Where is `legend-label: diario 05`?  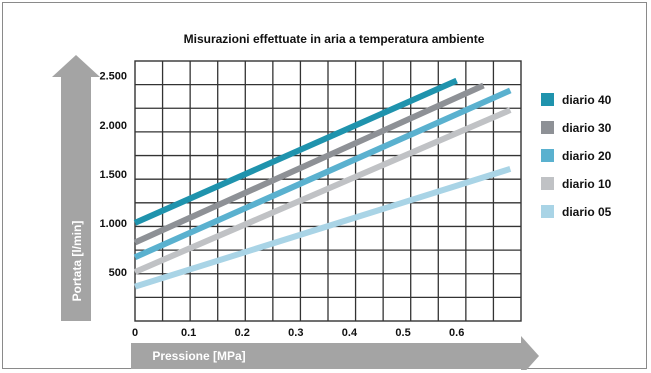 legend-label: diario 05 is located at coordinates (587, 212).